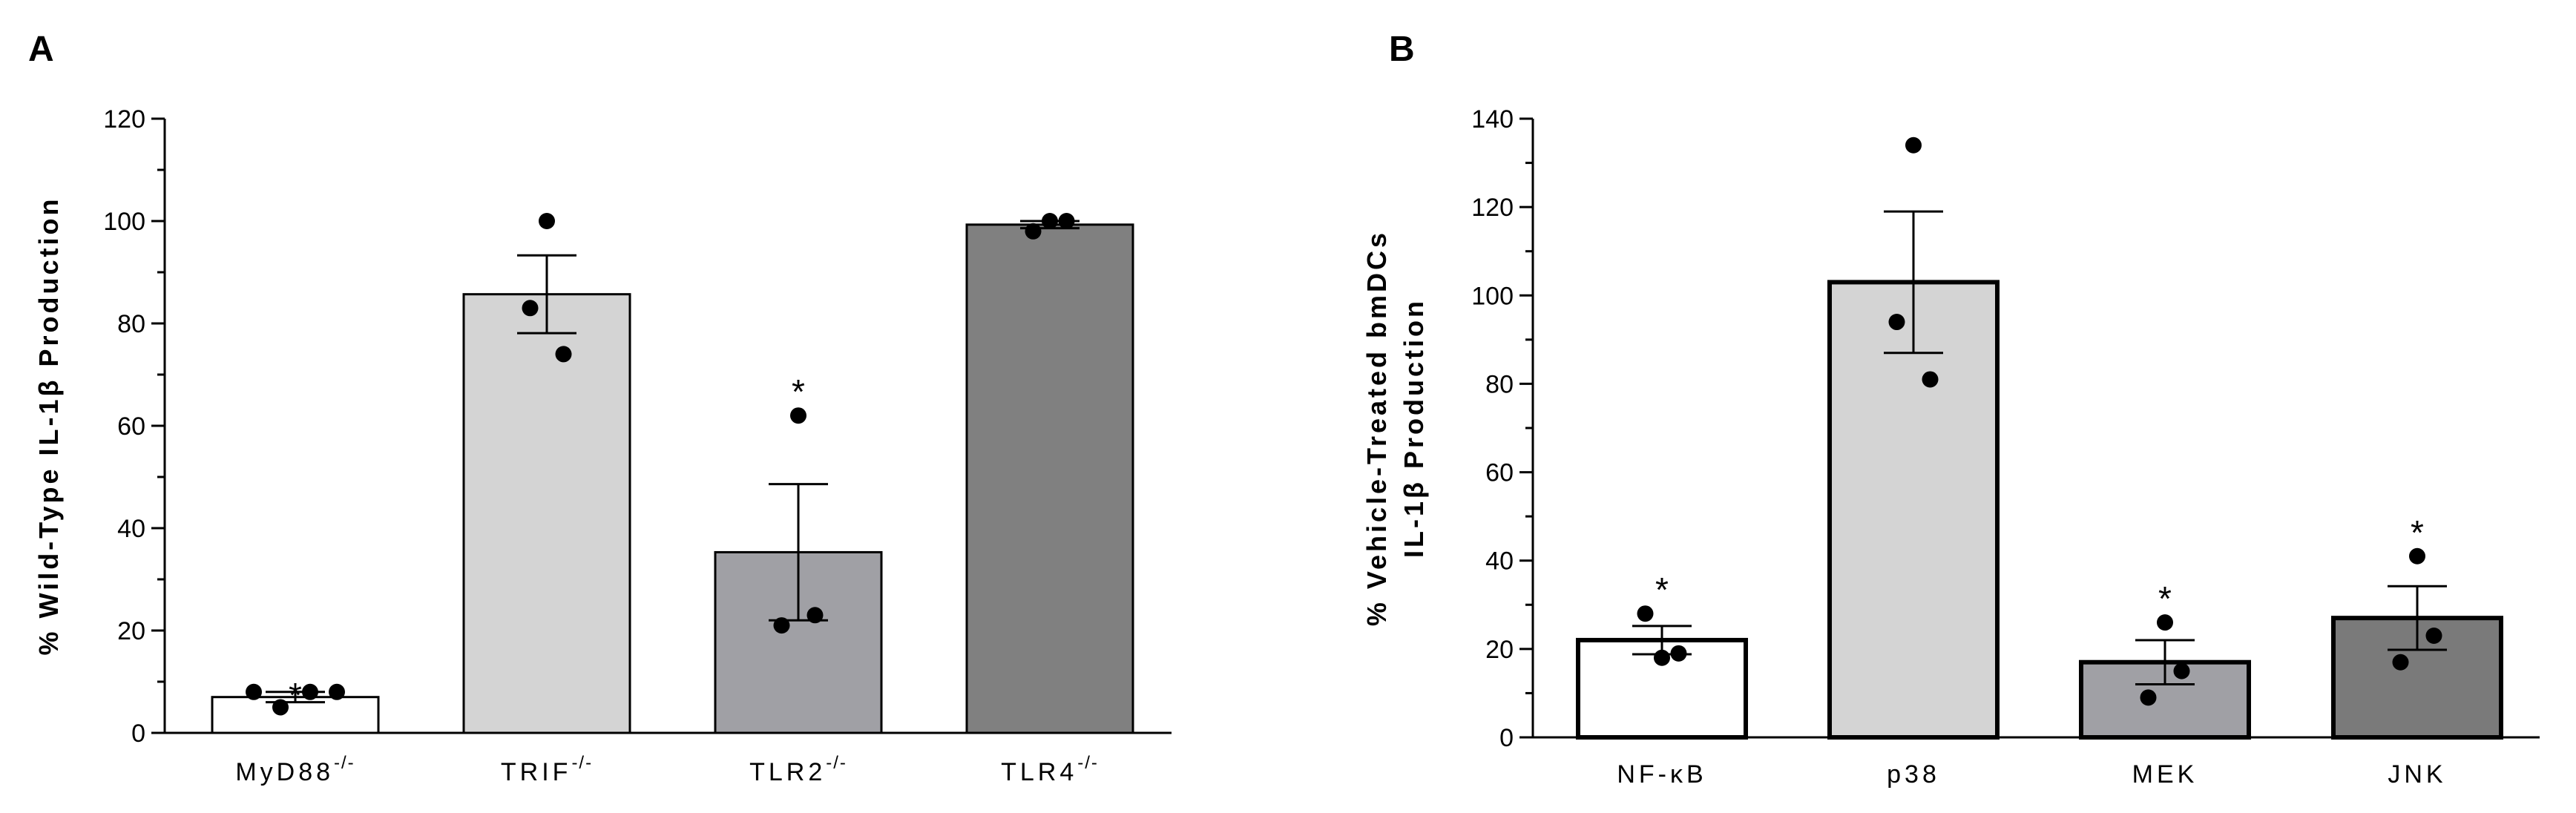 This screenshot has width=2576, height=813. I want to click on category-label: p38, so click(1914, 774).